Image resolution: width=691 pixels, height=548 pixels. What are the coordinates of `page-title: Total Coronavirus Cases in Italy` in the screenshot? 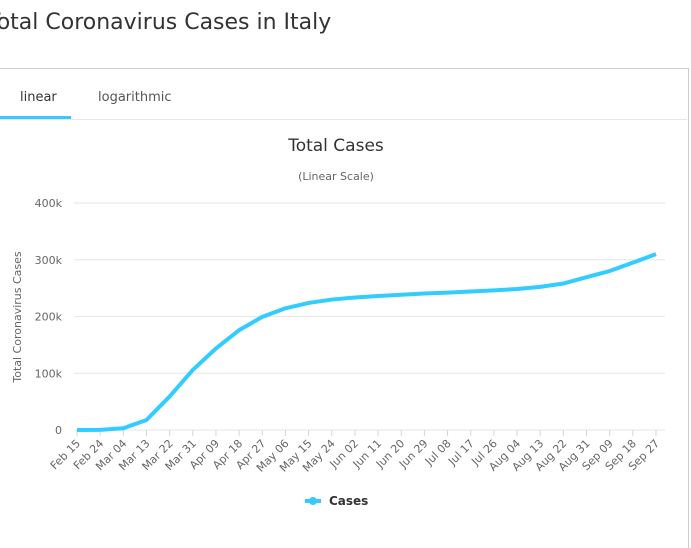 It's located at (166, 22).